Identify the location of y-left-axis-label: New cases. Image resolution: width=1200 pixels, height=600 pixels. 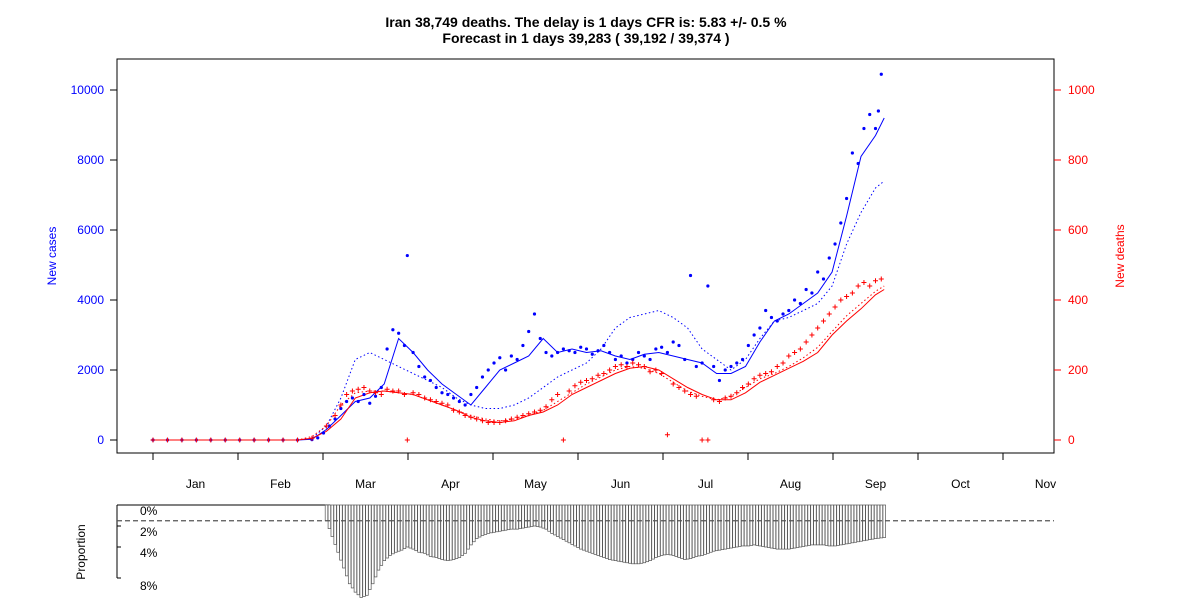
(52, 256).